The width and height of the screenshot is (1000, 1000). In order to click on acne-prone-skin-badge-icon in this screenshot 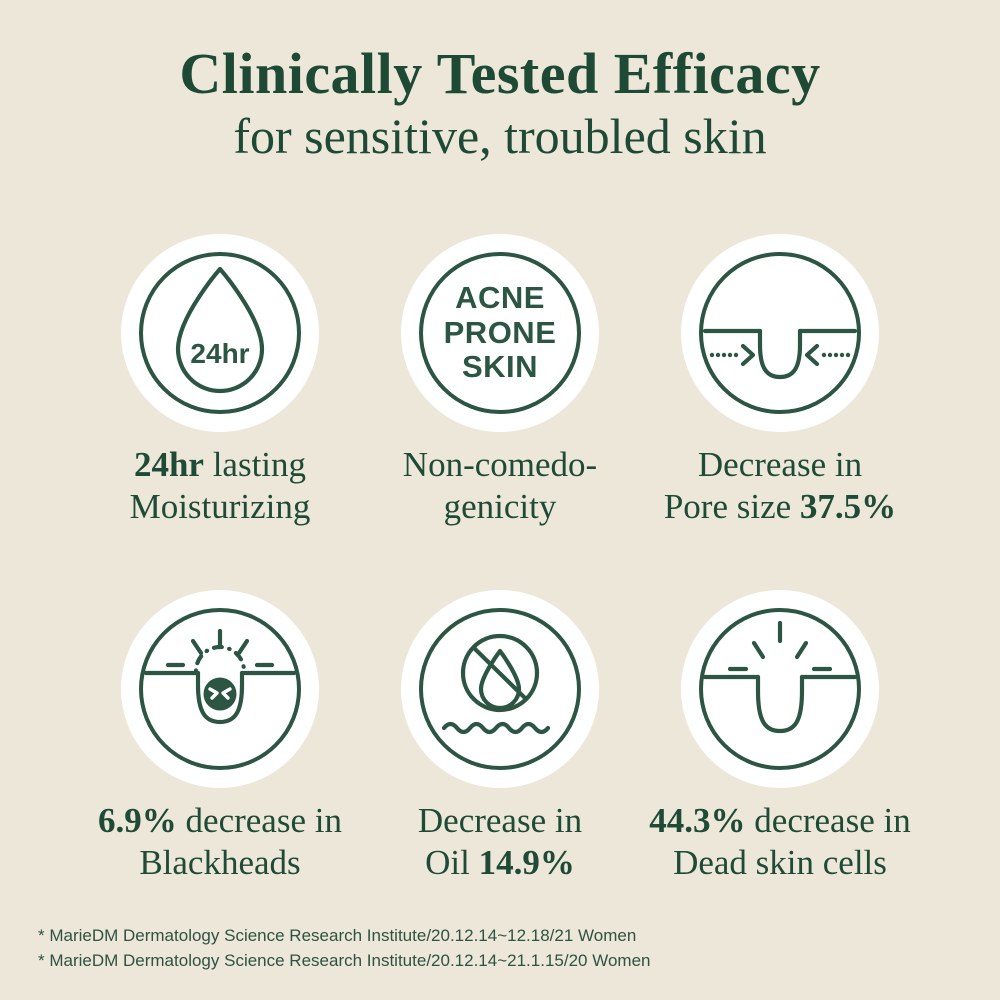, I will do `click(500, 332)`.